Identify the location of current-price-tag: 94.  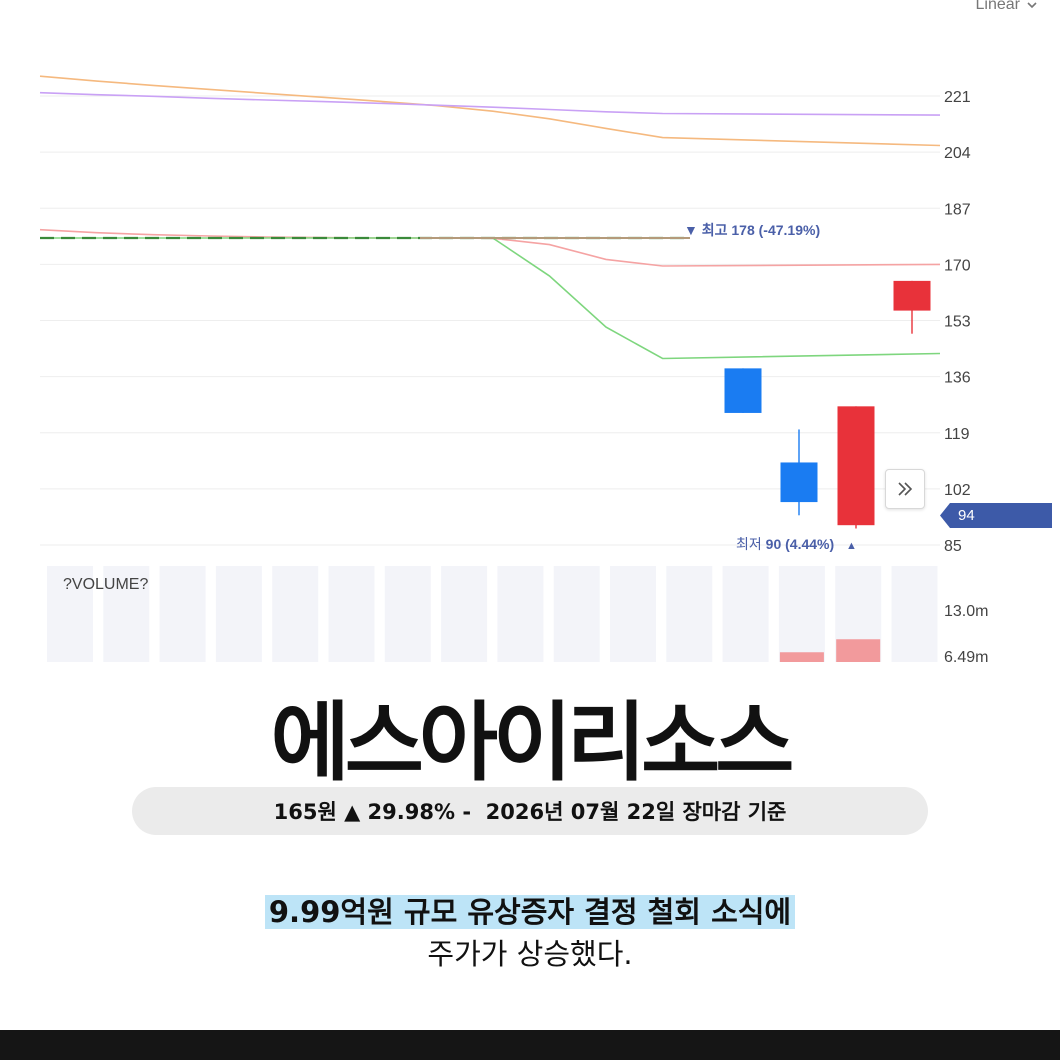
(996, 515).